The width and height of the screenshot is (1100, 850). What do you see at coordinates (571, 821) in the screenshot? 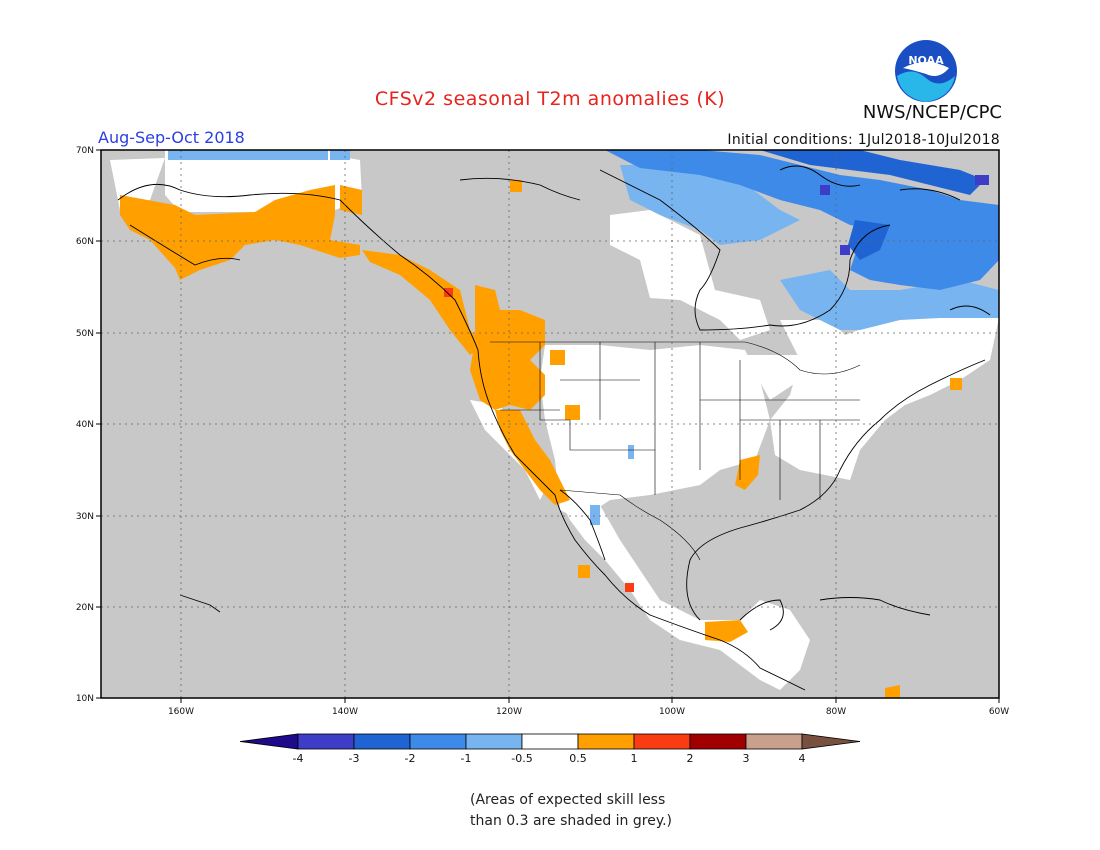
I see `skill-note-line-2: than 0.3 are shaded in grey.)` at bounding box center [571, 821].